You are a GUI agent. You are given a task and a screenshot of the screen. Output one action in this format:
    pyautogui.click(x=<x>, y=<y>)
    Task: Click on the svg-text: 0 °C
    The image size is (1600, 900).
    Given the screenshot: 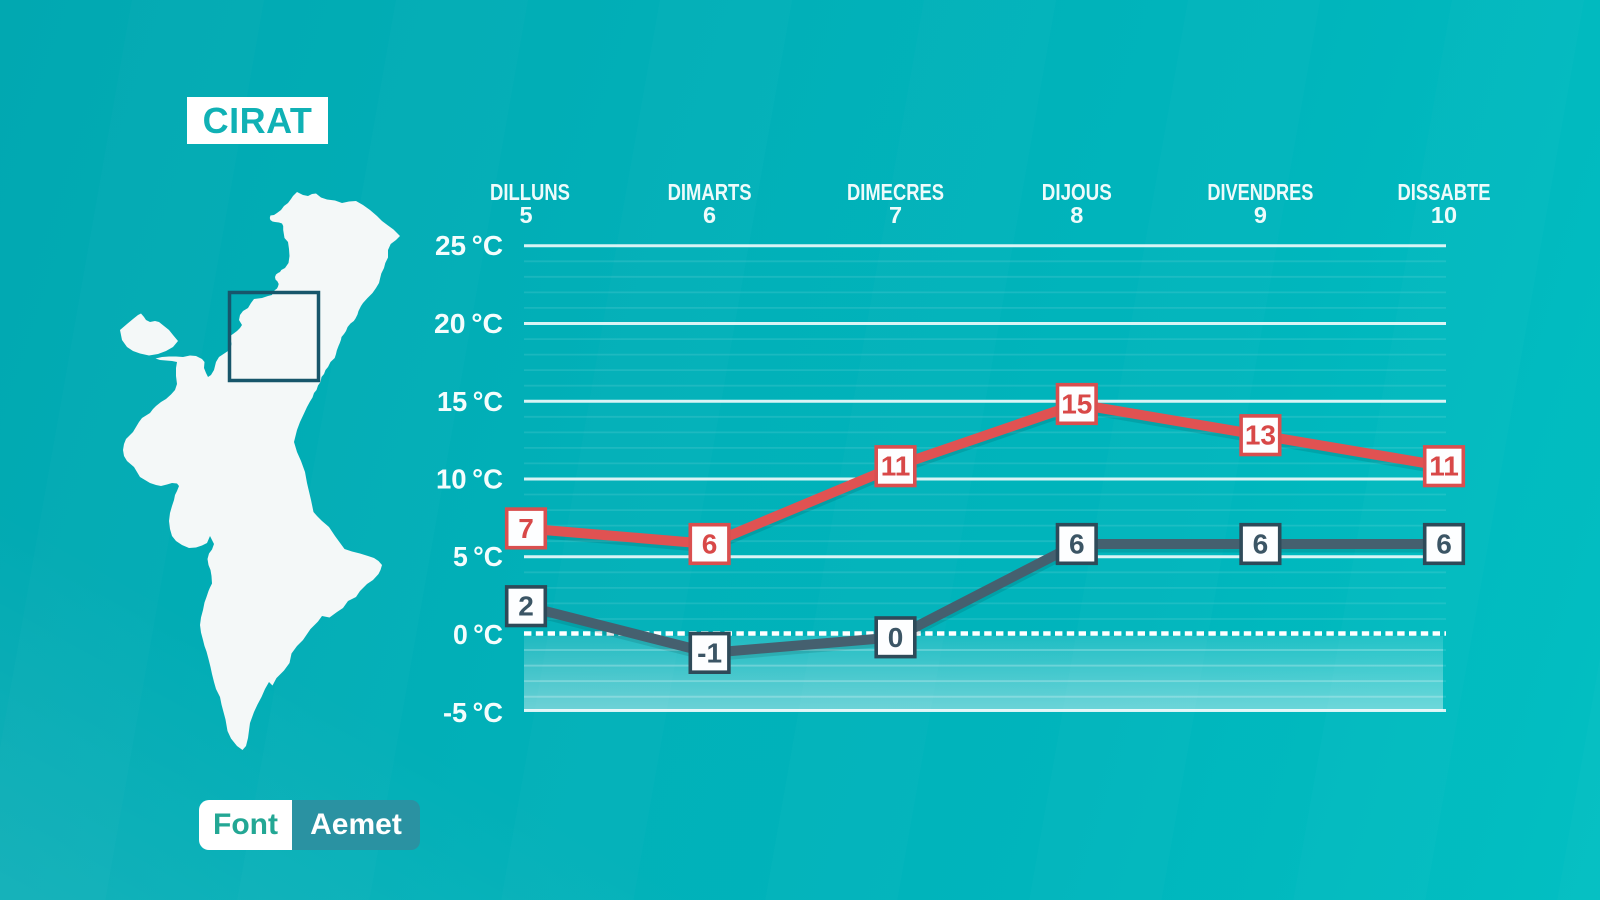 What is the action you would take?
    pyautogui.click(x=478, y=634)
    